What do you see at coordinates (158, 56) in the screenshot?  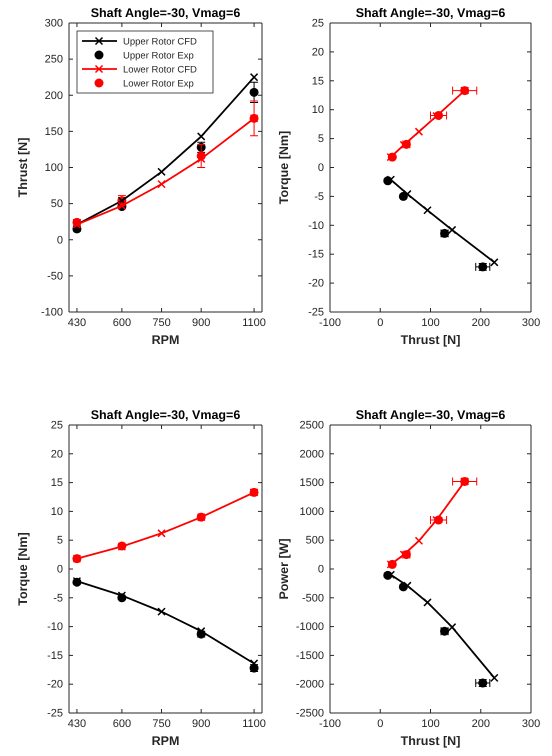 I see `legend-label: Upper Rotor Exp` at bounding box center [158, 56].